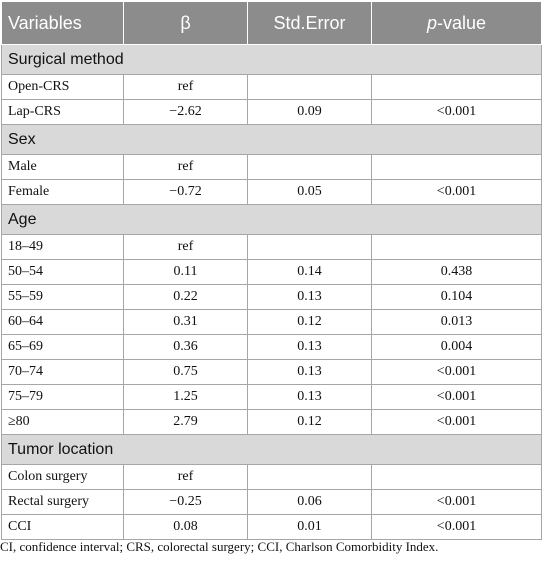 This screenshot has height=566, width=542. I want to click on cell-beta: −0.25, so click(185, 502).